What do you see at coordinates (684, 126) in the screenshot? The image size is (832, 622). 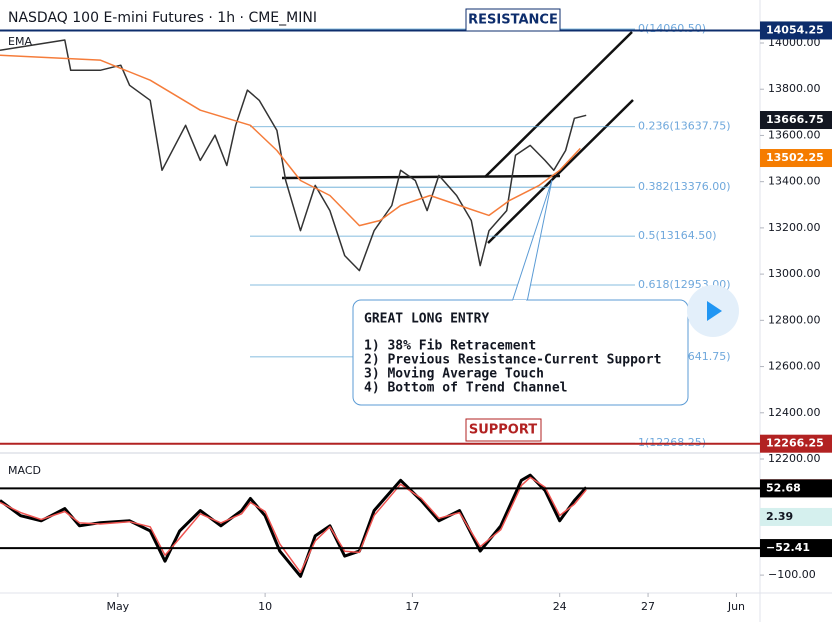 I see `fib-label: 0.236(13637.75)` at bounding box center [684, 126].